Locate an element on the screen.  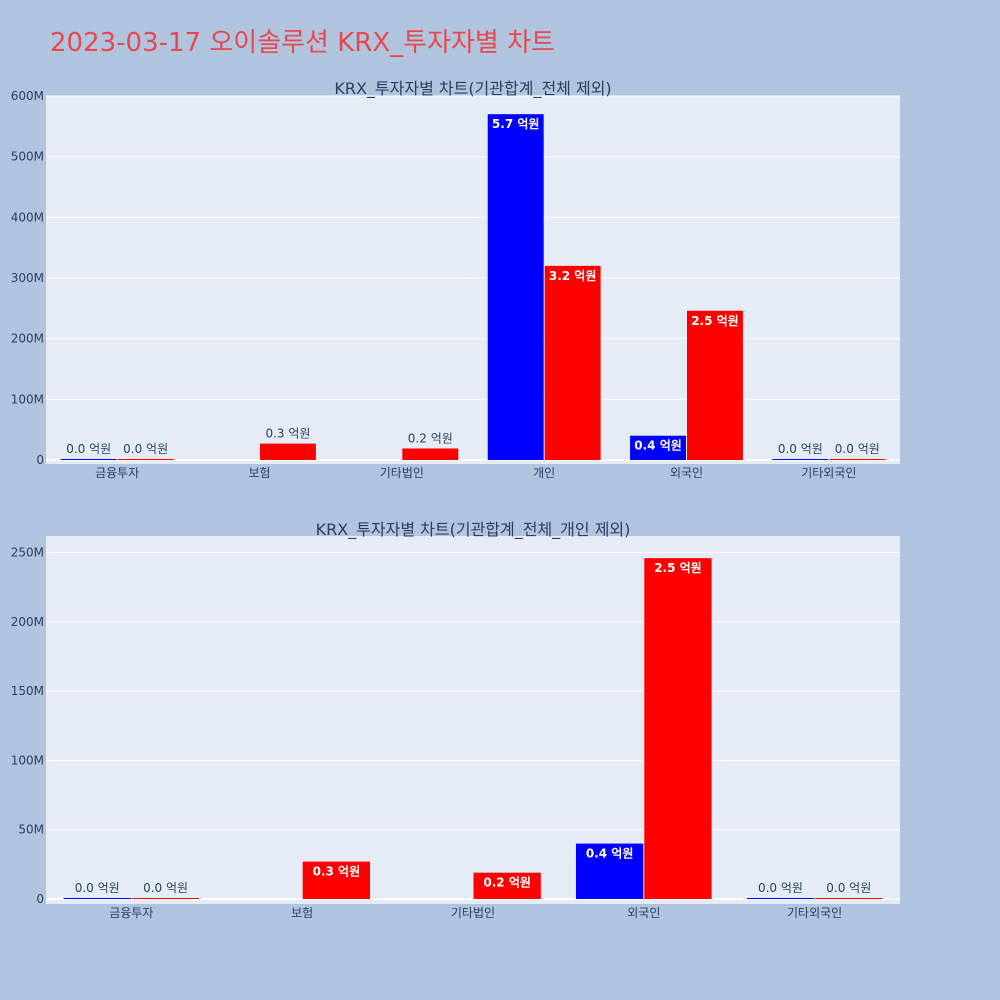
y-tick-label: 50M is located at coordinates (31, 830).